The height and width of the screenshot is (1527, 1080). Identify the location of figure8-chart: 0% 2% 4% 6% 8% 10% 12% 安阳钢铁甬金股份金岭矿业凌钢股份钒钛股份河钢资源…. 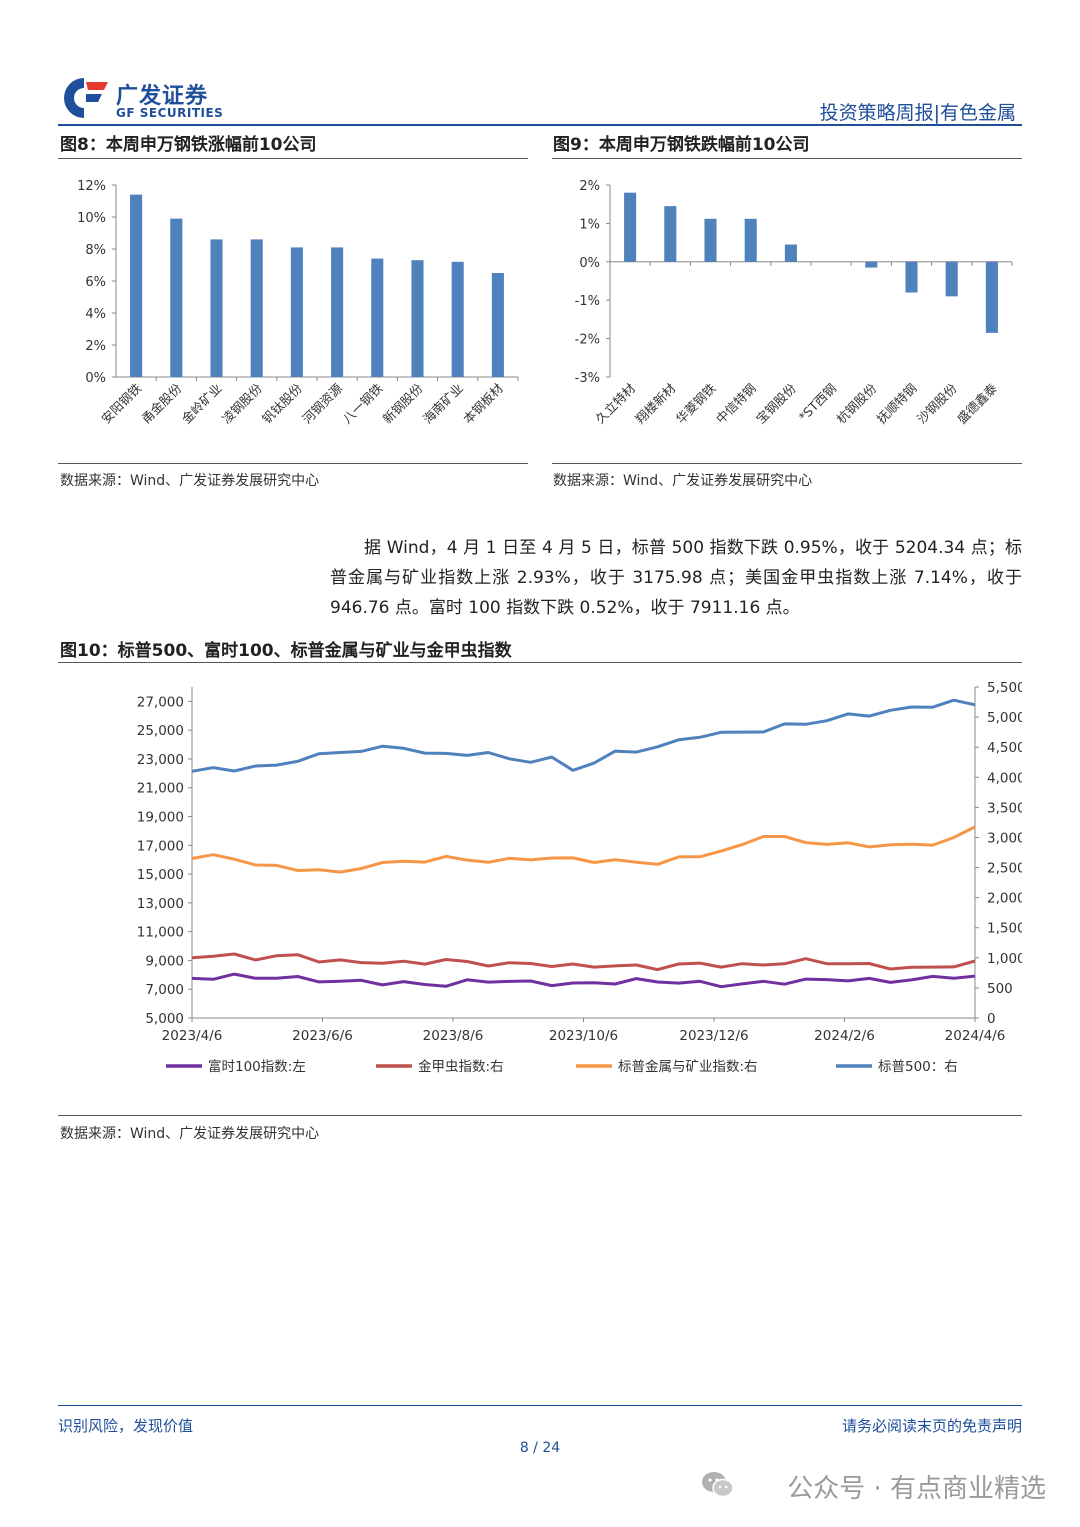
(298, 303).